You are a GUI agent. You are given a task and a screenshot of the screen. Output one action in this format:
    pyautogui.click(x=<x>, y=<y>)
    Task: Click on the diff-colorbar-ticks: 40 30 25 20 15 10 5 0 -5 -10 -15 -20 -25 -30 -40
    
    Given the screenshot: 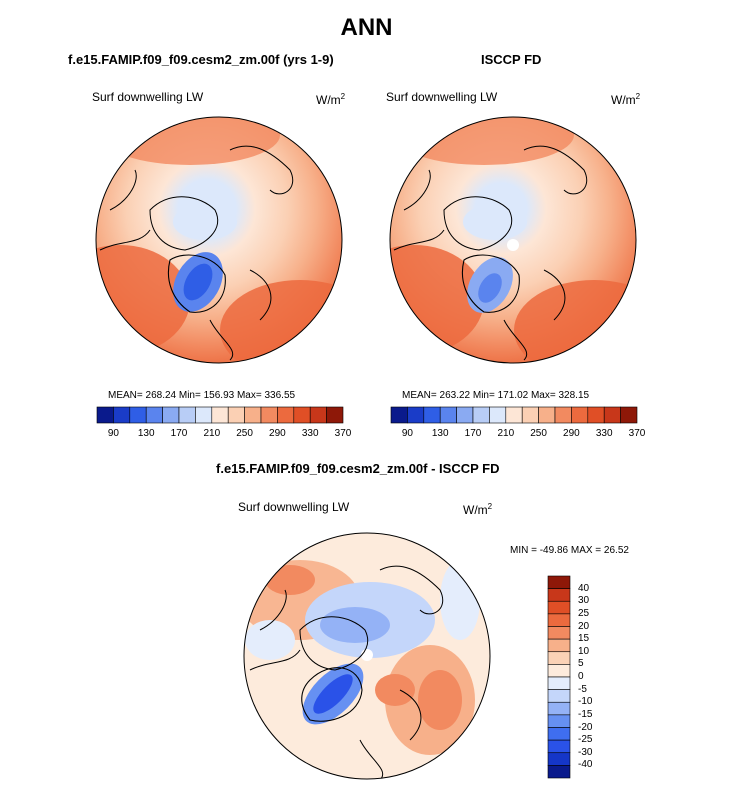 What is the action you would take?
    pyautogui.click(x=598, y=677)
    